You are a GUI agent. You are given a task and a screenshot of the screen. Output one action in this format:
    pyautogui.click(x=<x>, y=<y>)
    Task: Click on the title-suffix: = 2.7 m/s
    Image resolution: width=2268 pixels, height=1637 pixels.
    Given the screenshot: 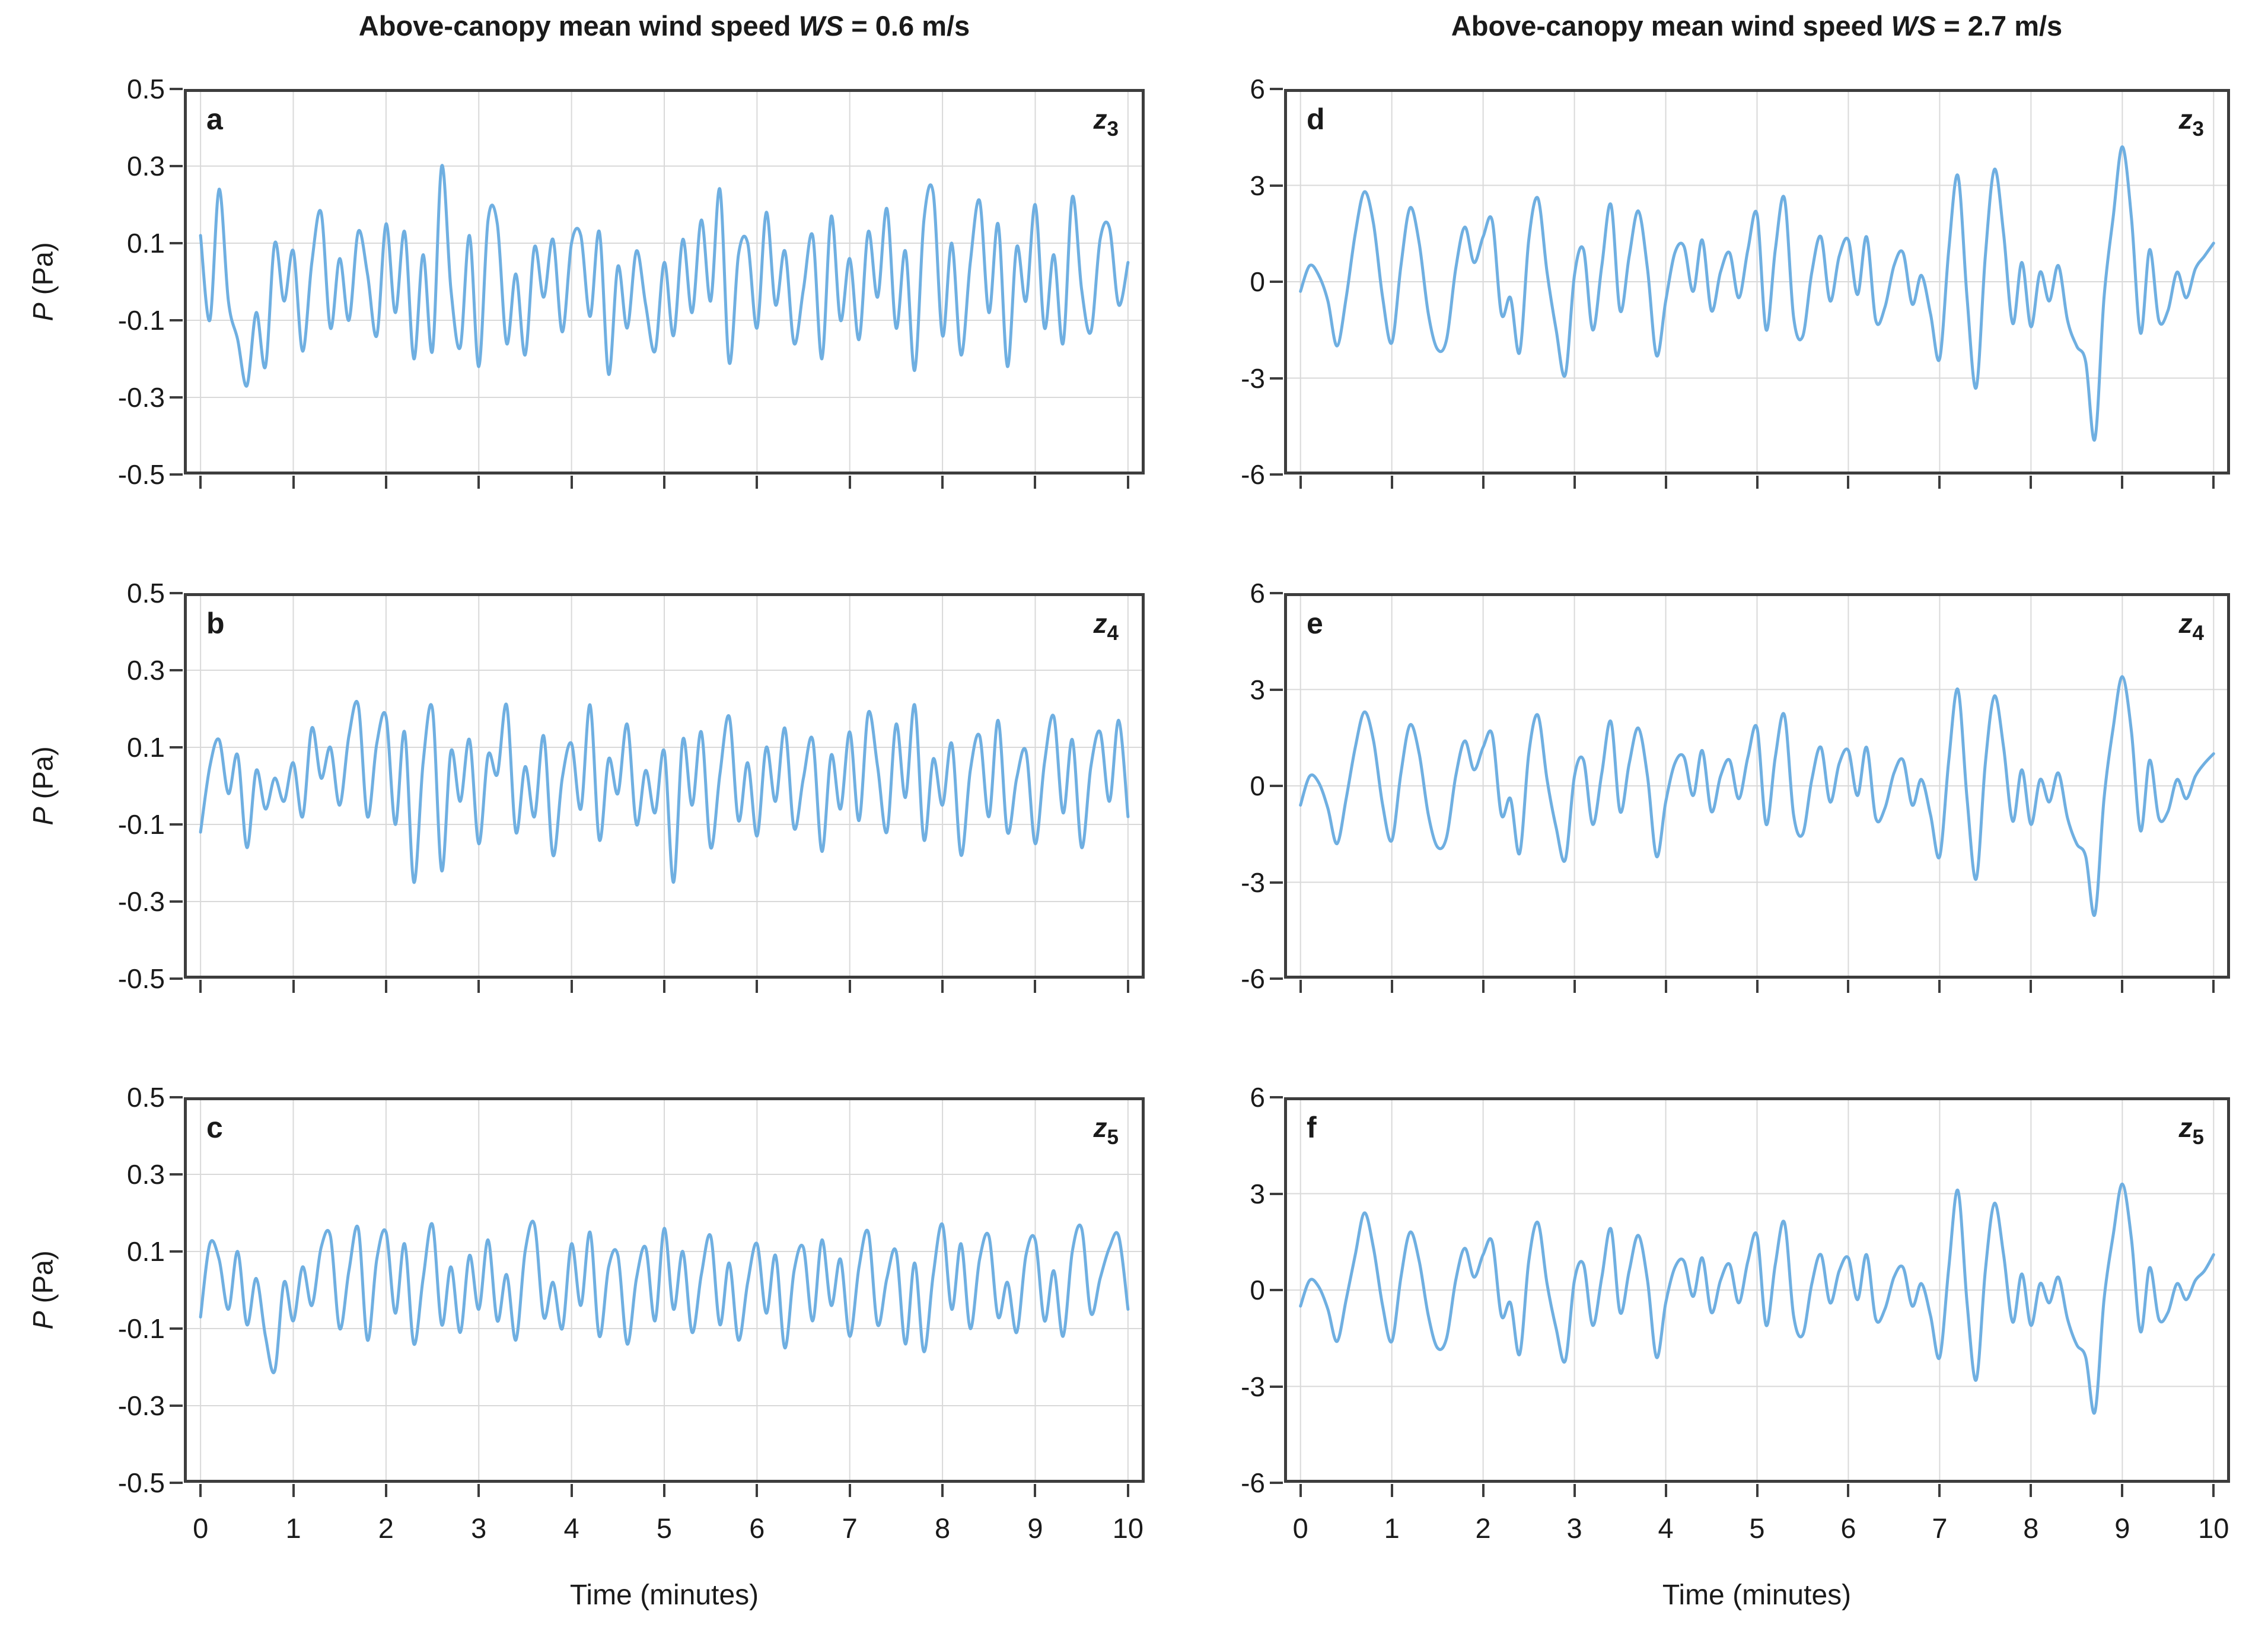 What is the action you would take?
    pyautogui.click(x=1999, y=26)
    